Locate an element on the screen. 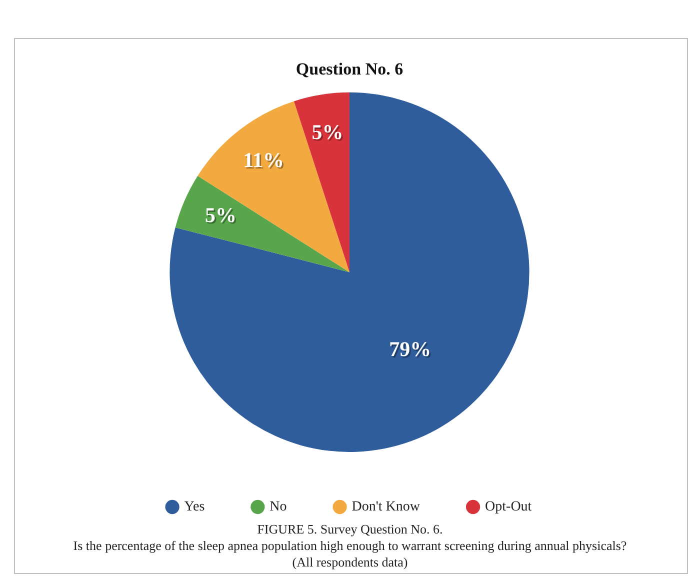 The image size is (699, 576). caption: FIGURE 5. Survey Question No. 6. is located at coordinates (350, 528).